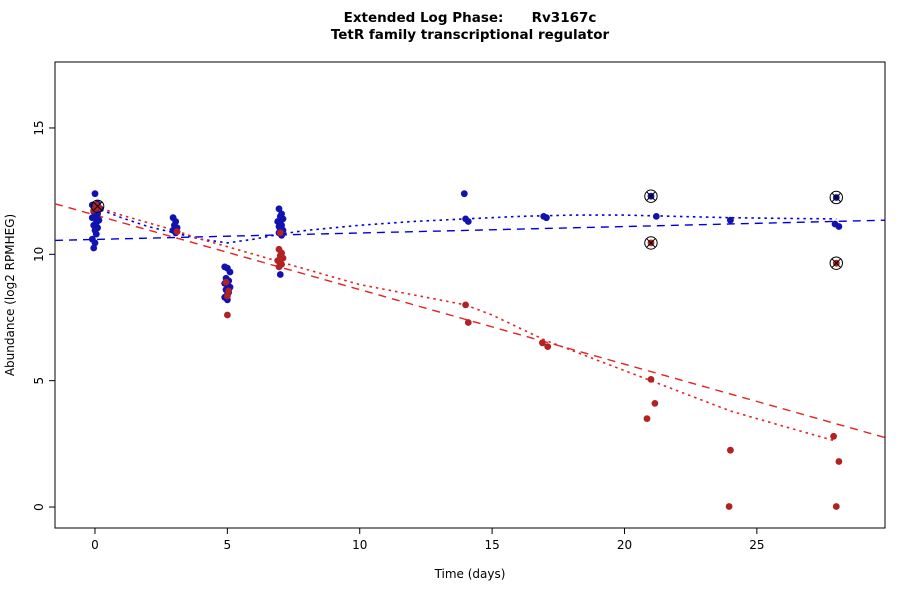  I want to click on x-tick-label: 20, so click(624, 545).